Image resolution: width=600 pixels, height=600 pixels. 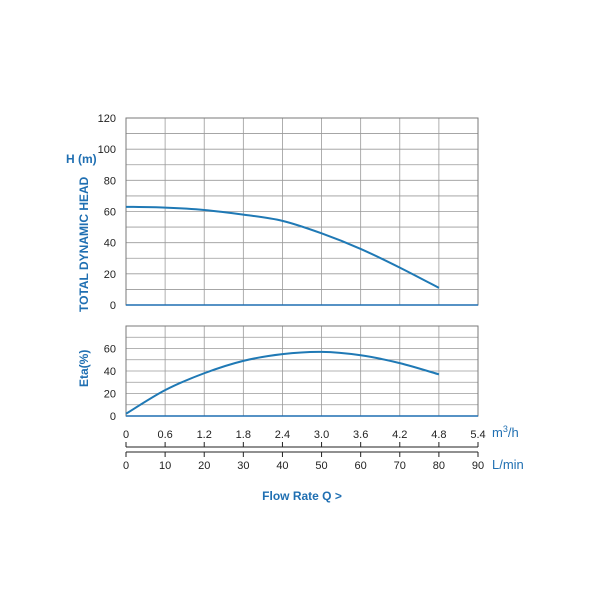 What do you see at coordinates (107, 150) in the screenshot?
I see `head-y-tick-label: 100` at bounding box center [107, 150].